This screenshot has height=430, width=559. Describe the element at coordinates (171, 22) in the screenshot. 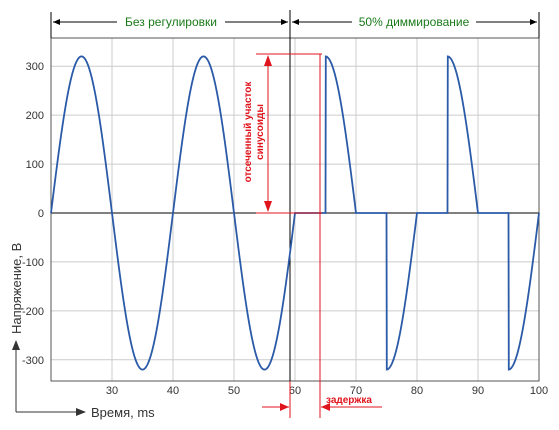

I see `segment-label-no-dimming: Без регулировки` at that location.